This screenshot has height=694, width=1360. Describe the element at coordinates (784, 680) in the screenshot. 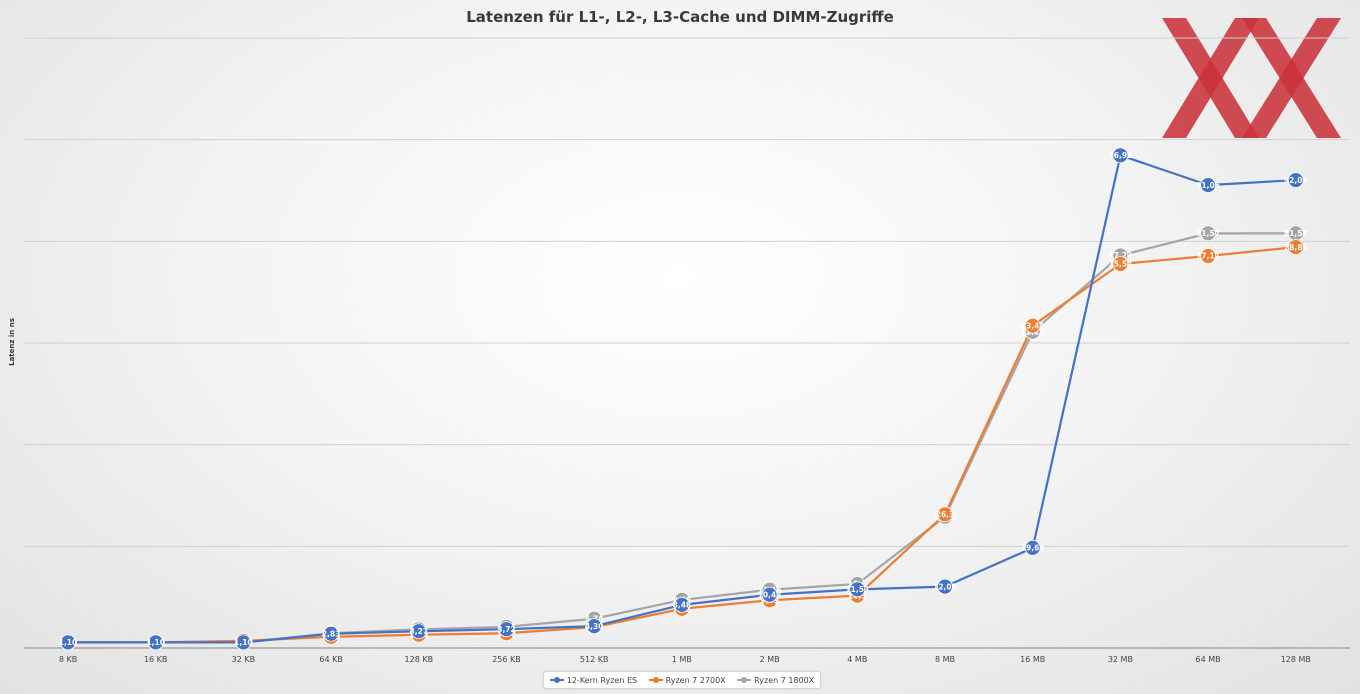

I see `legend-label: Ryzen 7 1800X` at that location.